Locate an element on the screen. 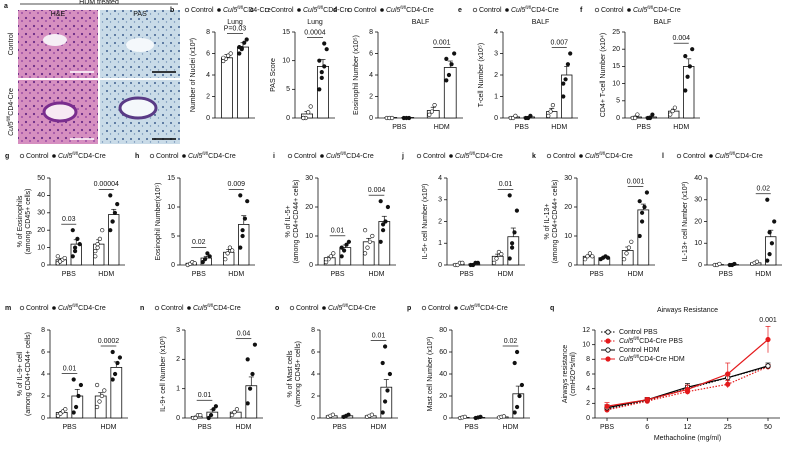  panel-title: Lung is located at coordinates (315, 22).